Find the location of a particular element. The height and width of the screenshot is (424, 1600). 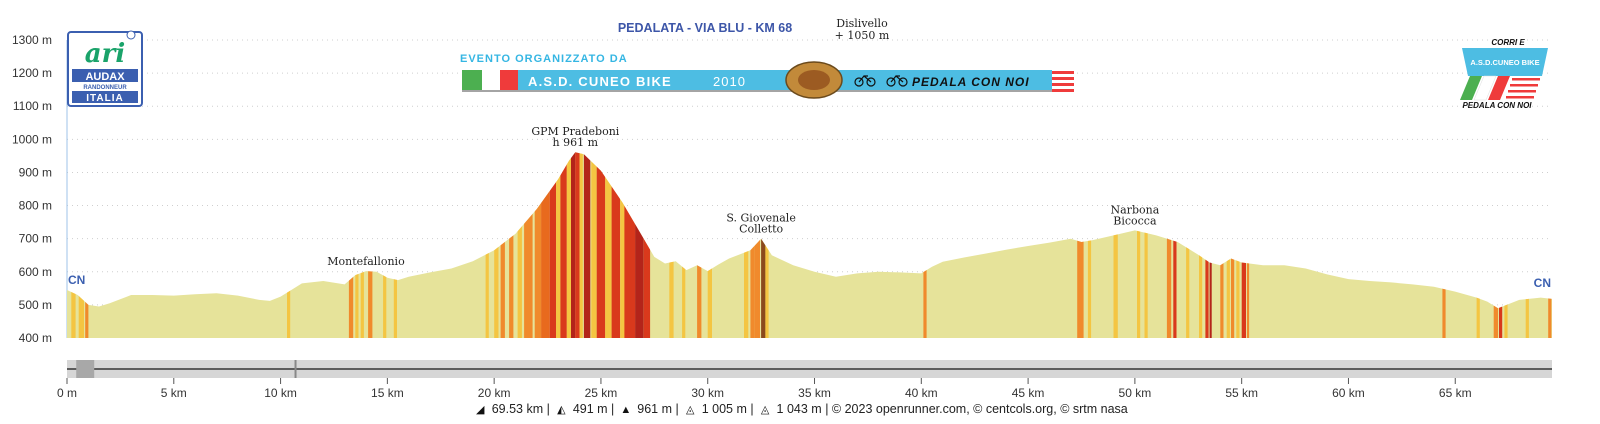

banner-club: A.S.D. CUNEO BIKE is located at coordinates (600, 81).